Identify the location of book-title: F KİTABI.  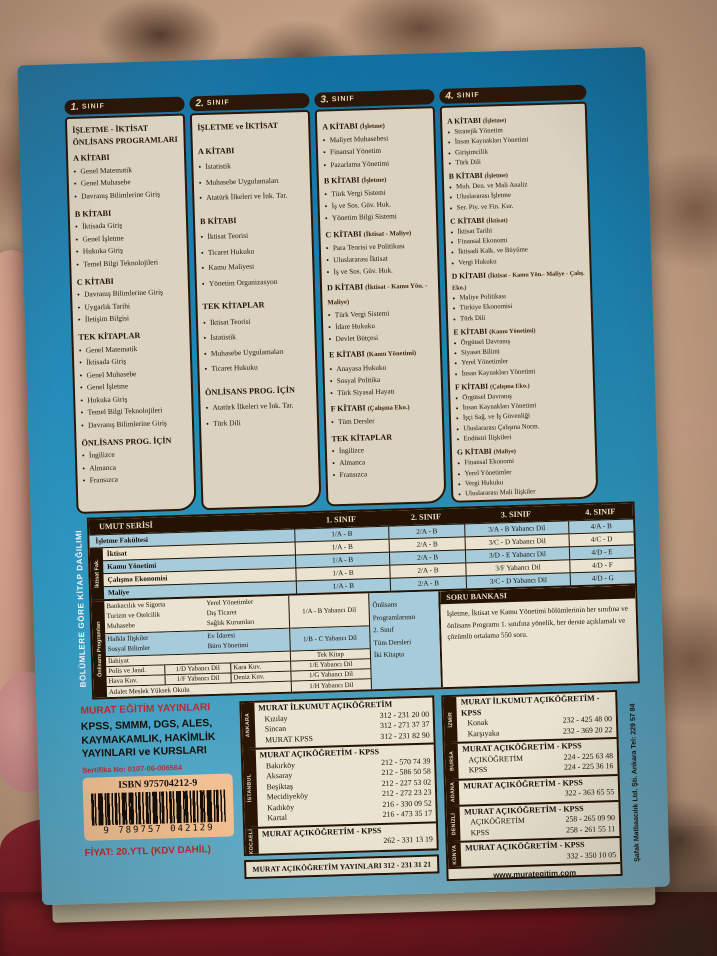
(471, 386).